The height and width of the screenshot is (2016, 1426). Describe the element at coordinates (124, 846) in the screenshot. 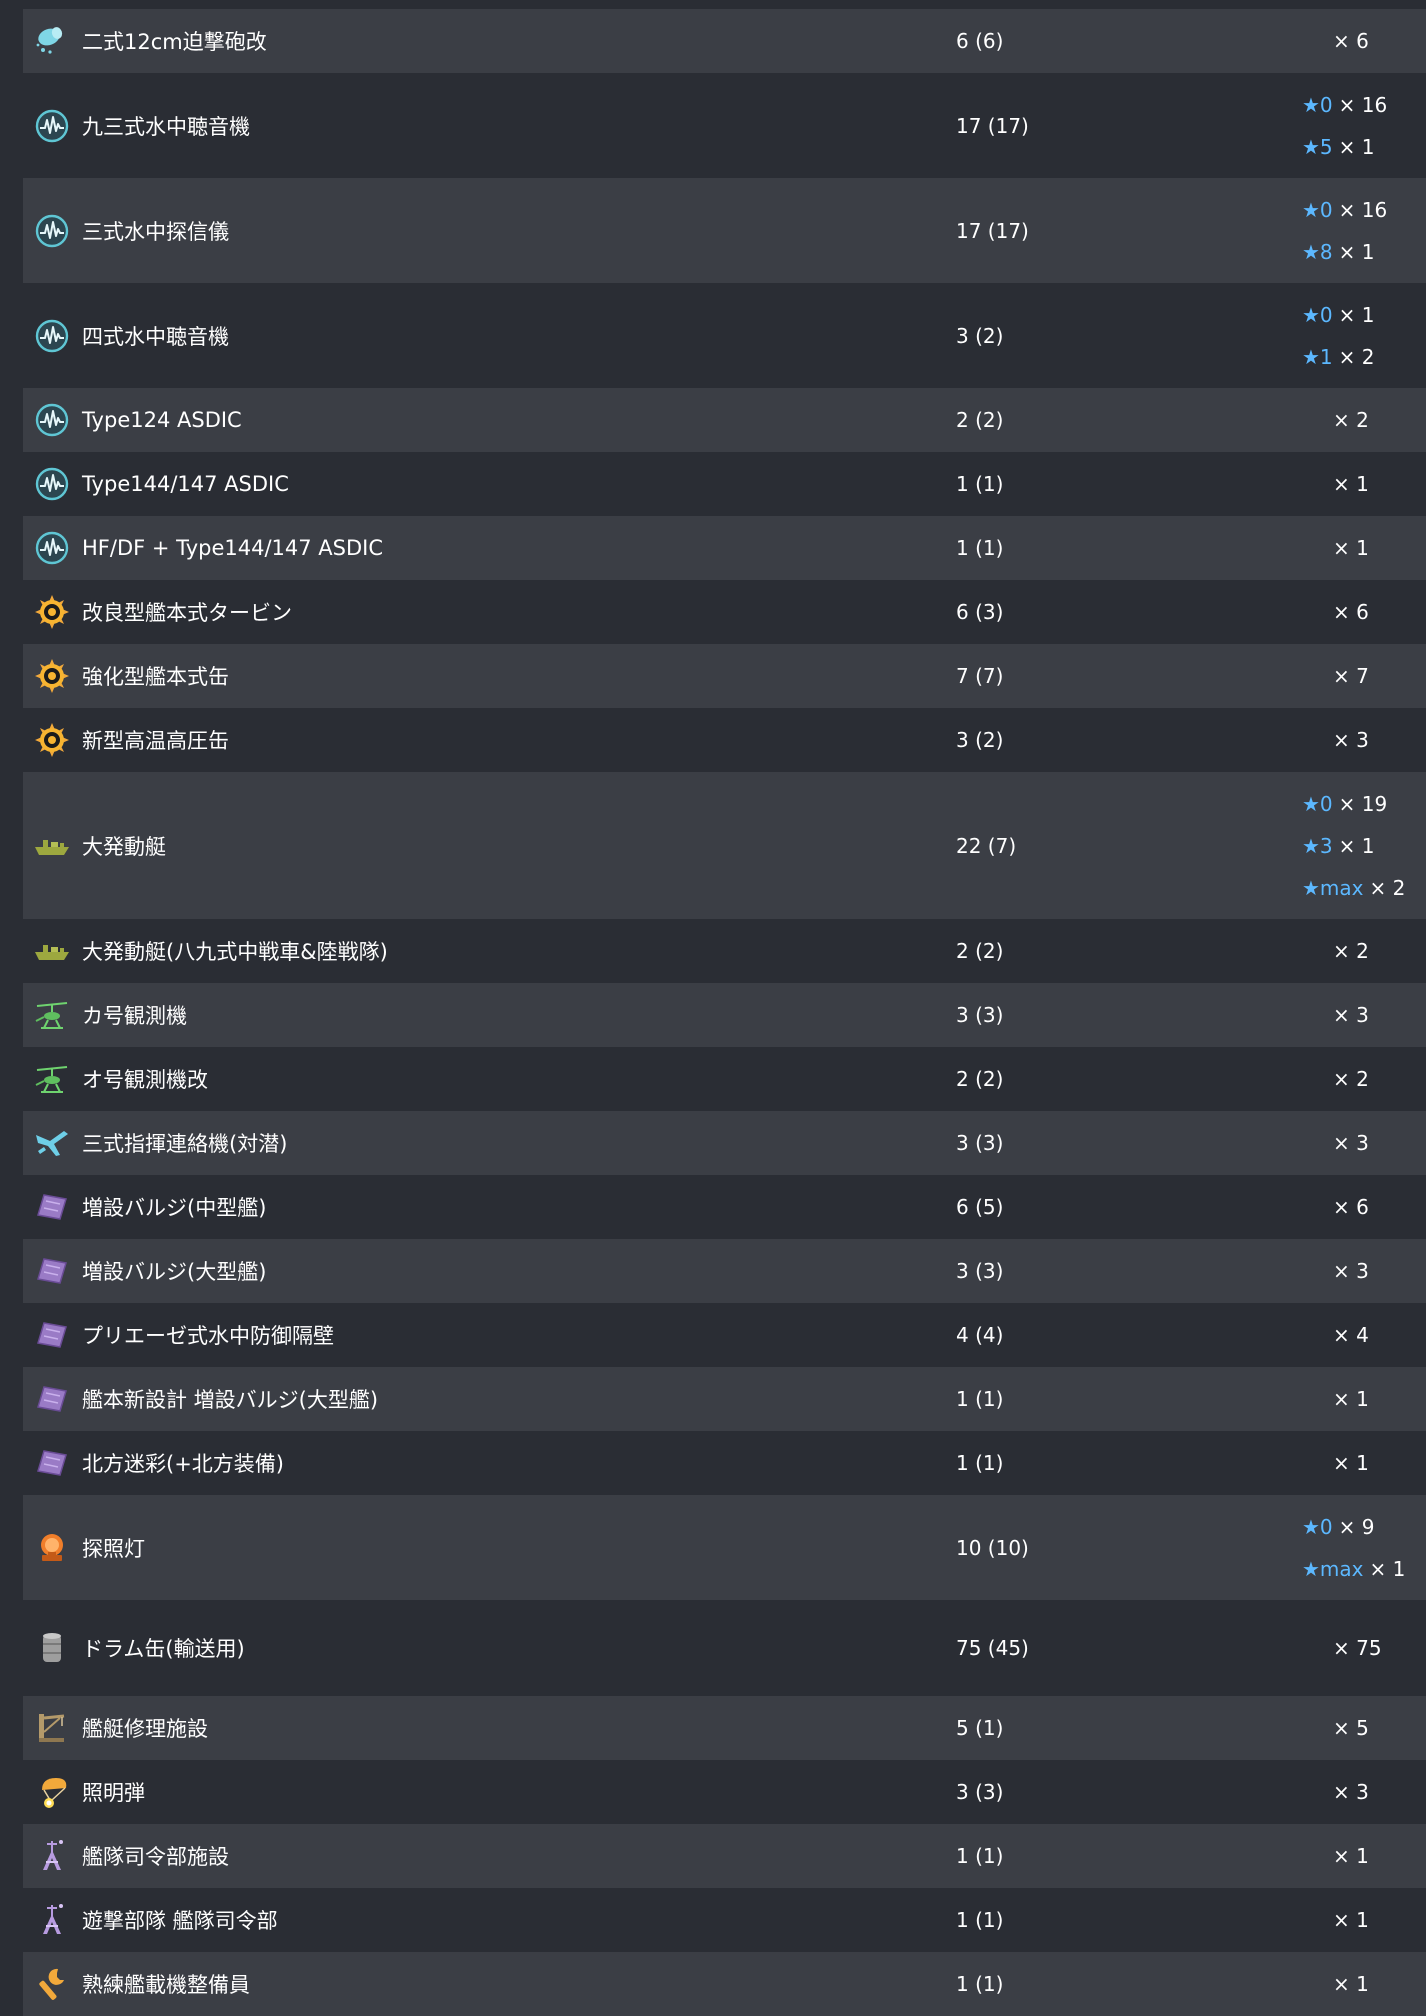

I see `equipment-name: 大発動艇` at that location.